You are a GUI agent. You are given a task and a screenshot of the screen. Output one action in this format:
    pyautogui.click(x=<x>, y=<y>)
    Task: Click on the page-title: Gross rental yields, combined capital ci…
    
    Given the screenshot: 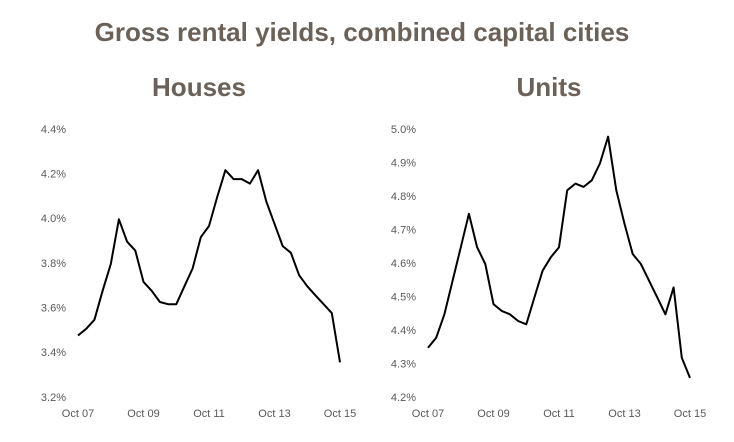 What is the action you would take?
    pyautogui.click(x=362, y=32)
    